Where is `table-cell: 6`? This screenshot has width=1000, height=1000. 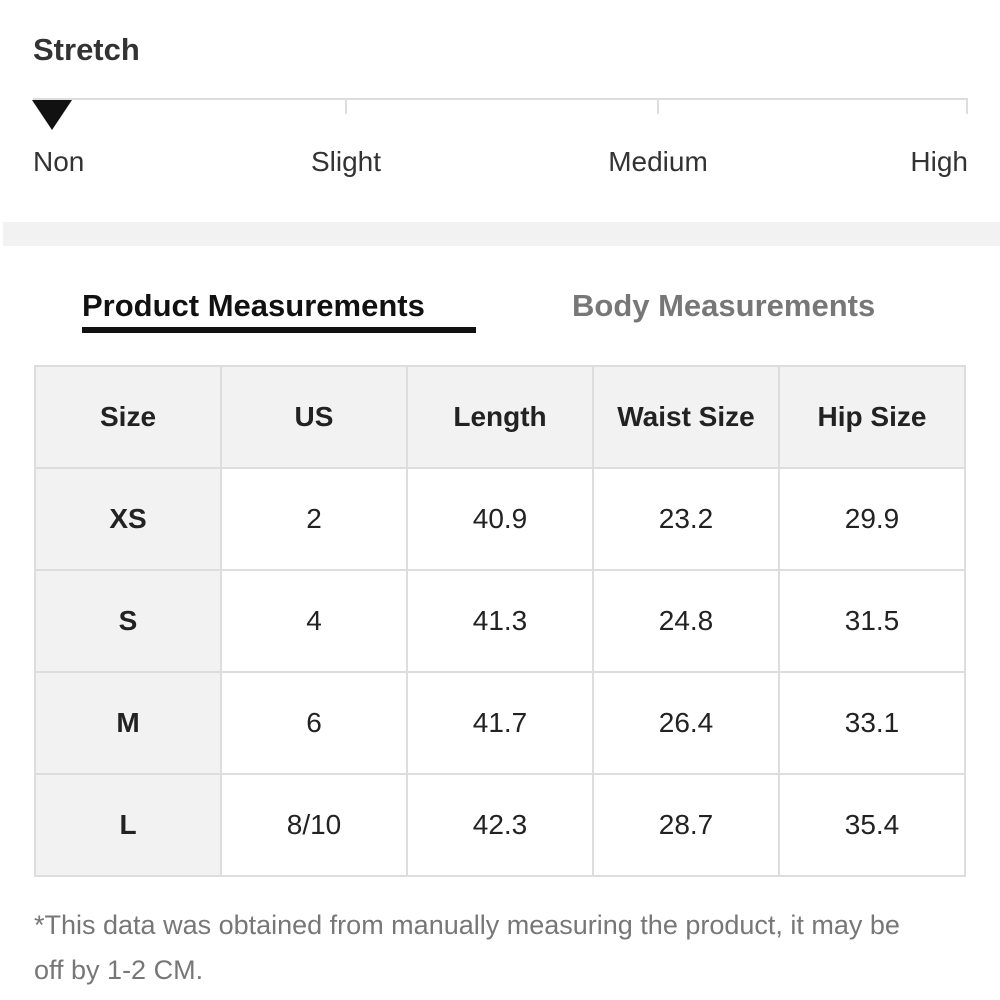 table-cell: 6 is located at coordinates (315, 724).